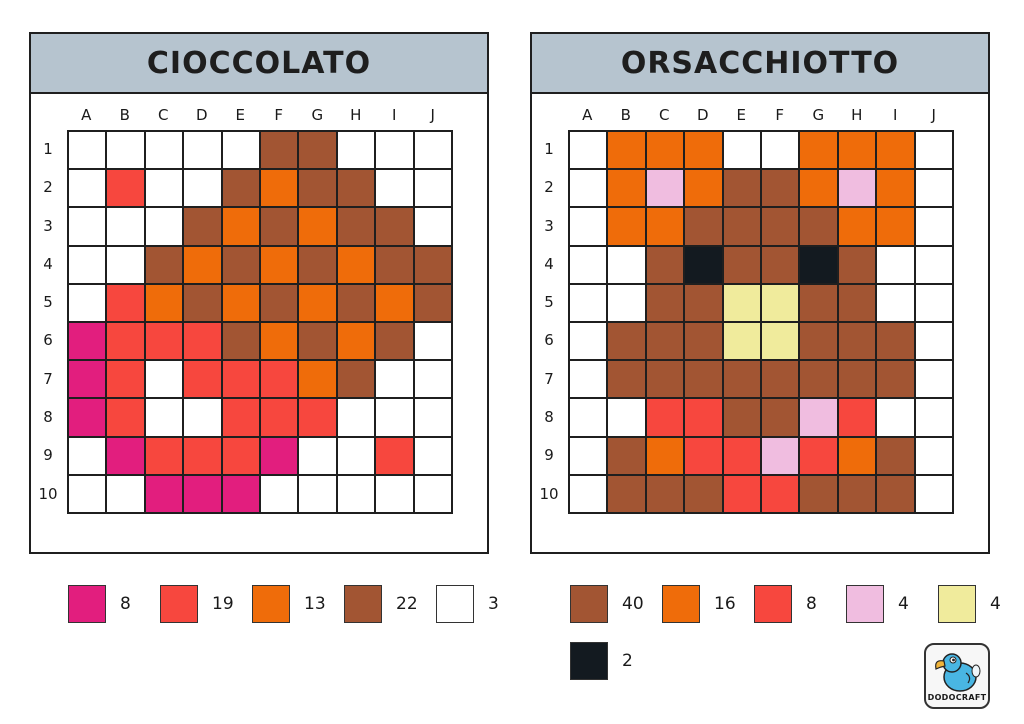  What do you see at coordinates (626, 379) in the screenshot?
I see `grid-cell-B7` at bounding box center [626, 379].